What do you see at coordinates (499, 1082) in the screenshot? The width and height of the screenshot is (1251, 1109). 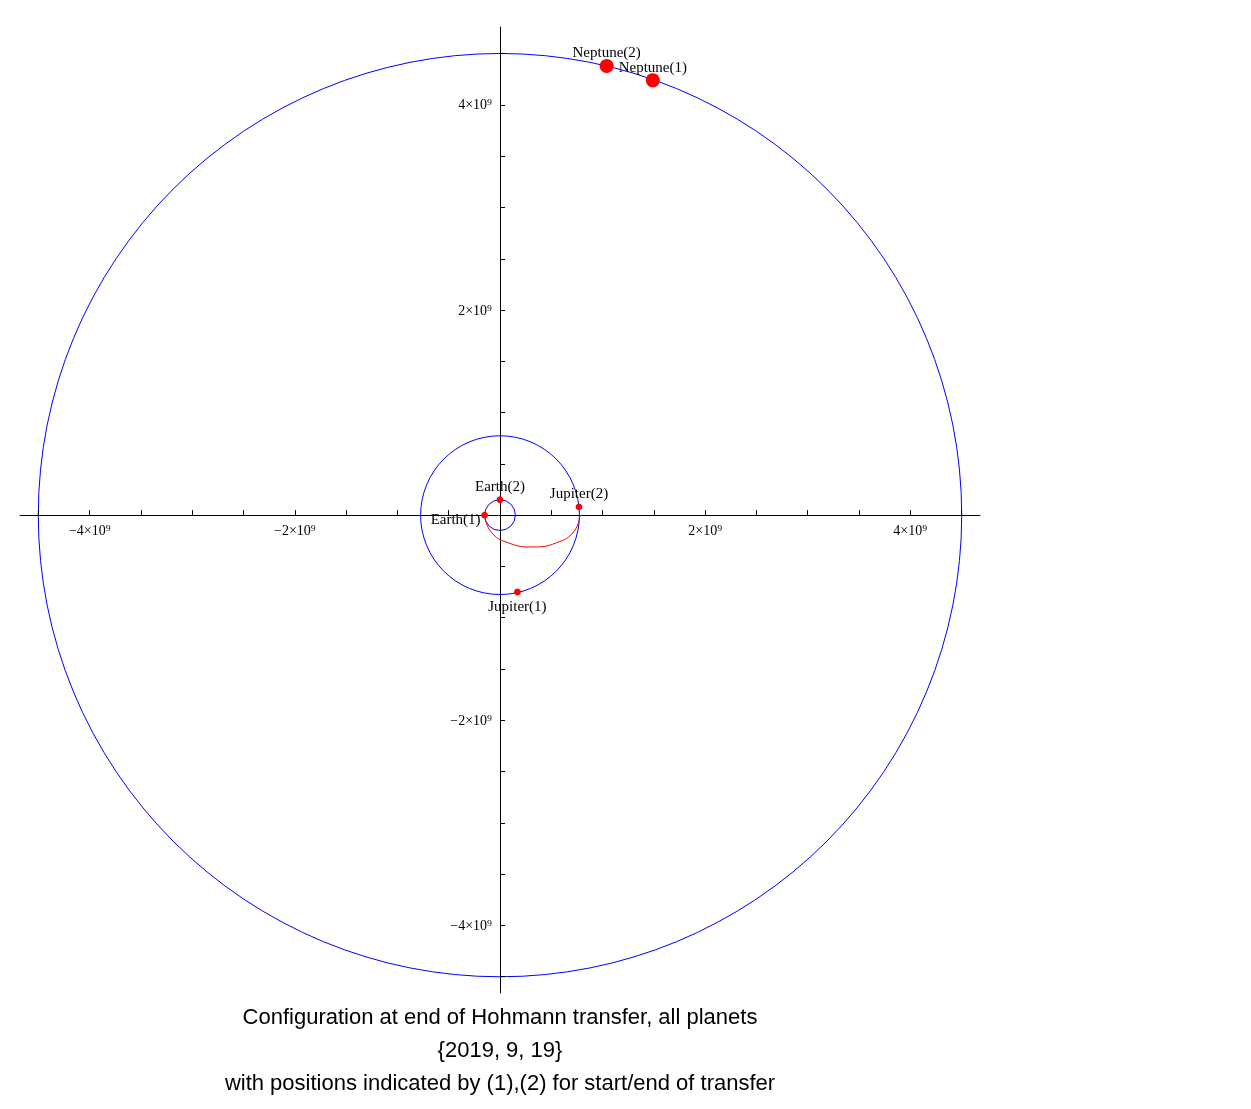 I see `text: with positions indicated by (1),(2) for start/end of transfer` at bounding box center [499, 1082].